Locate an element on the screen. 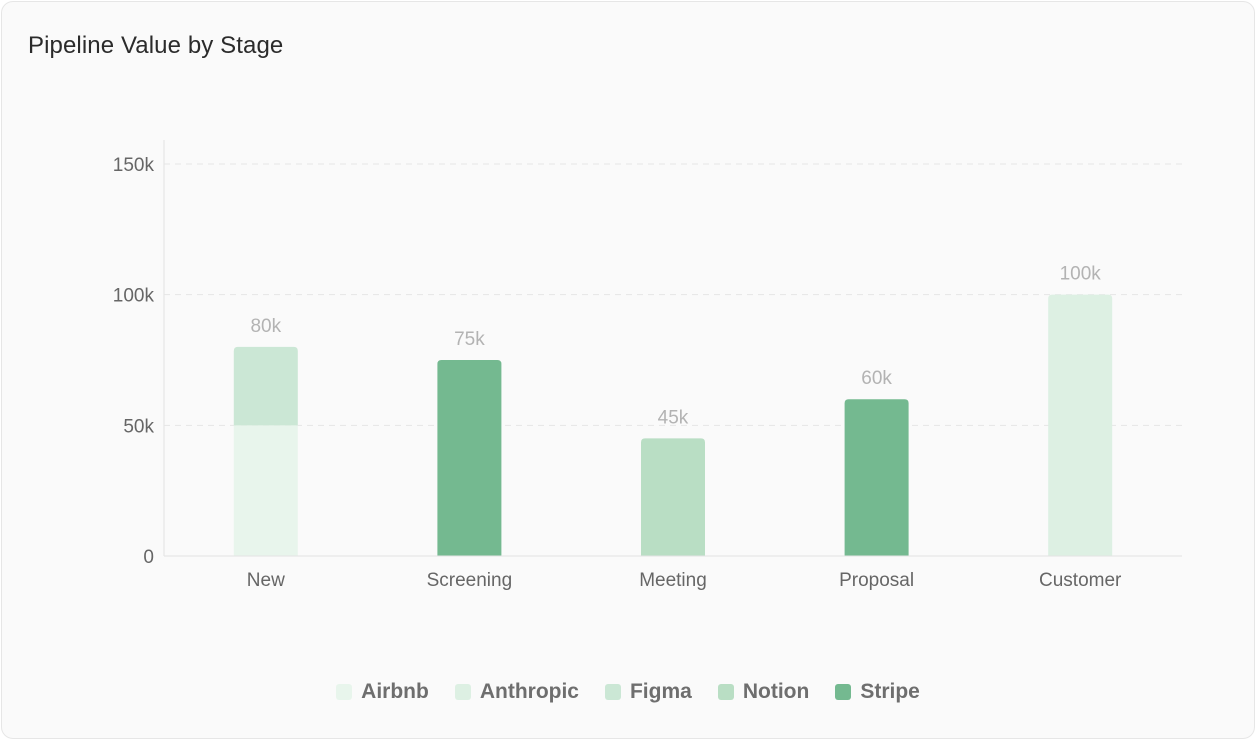  legend-label: Figma is located at coordinates (660, 691).